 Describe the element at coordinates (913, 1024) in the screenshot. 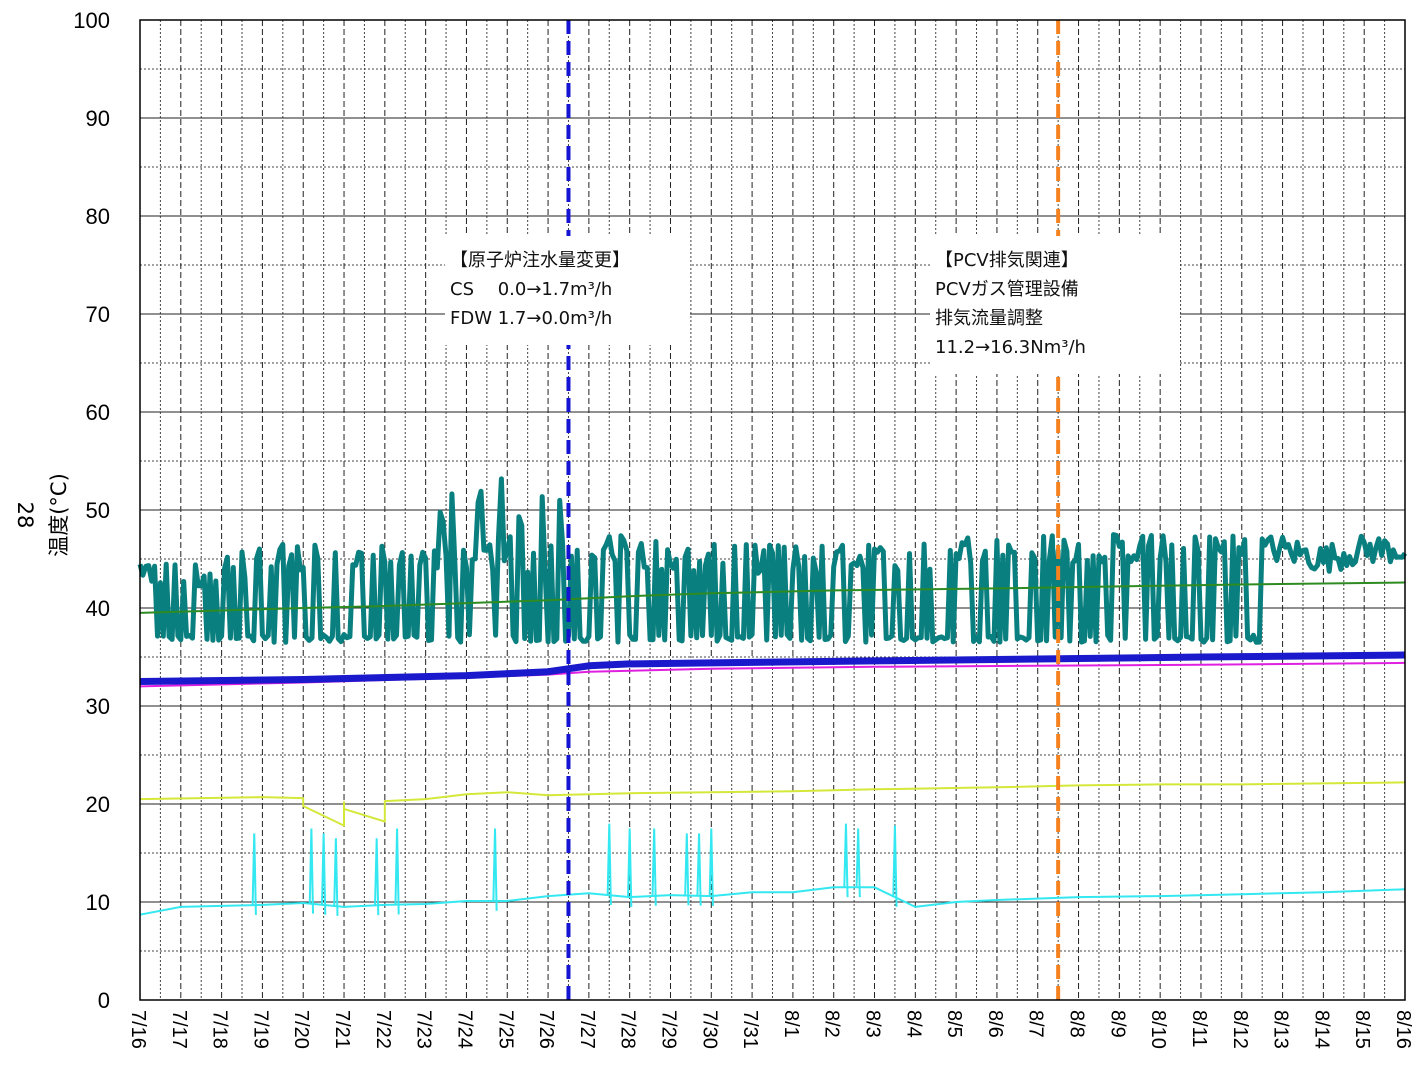

I see `x-tick-label: 8/4` at that location.